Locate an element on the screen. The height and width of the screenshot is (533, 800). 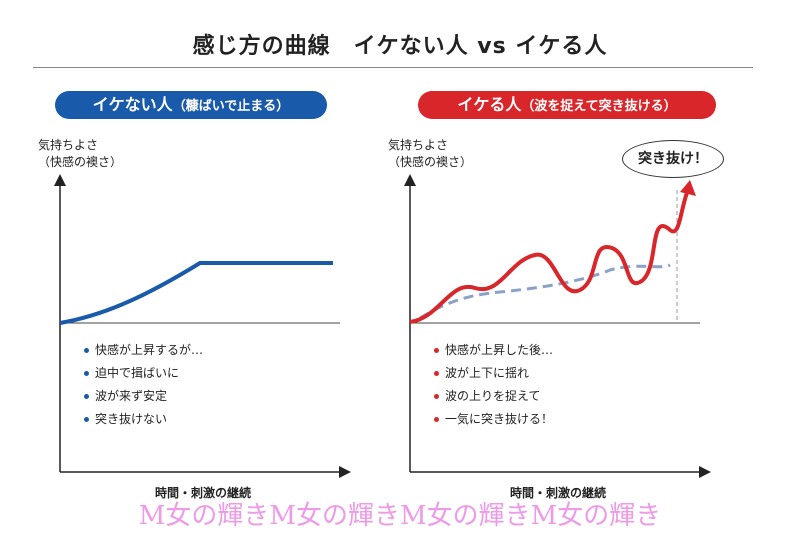
left-plateau-curve is located at coordinates (196, 293).